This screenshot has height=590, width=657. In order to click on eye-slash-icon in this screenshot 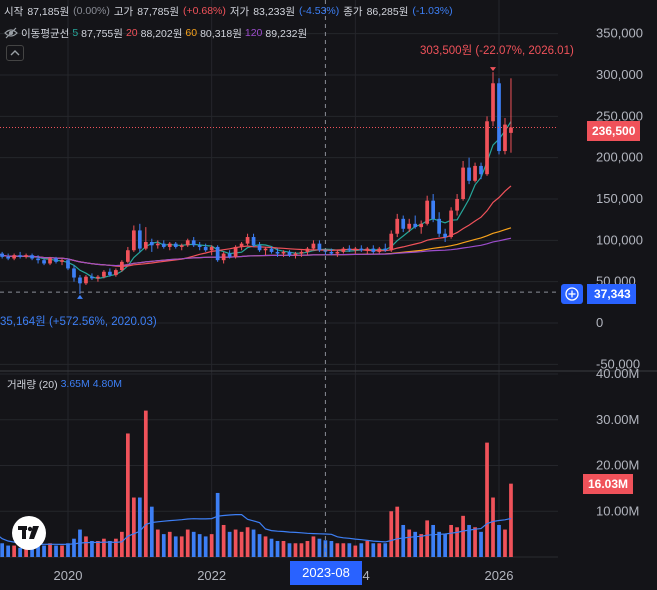, I will do `click(11, 33)`.